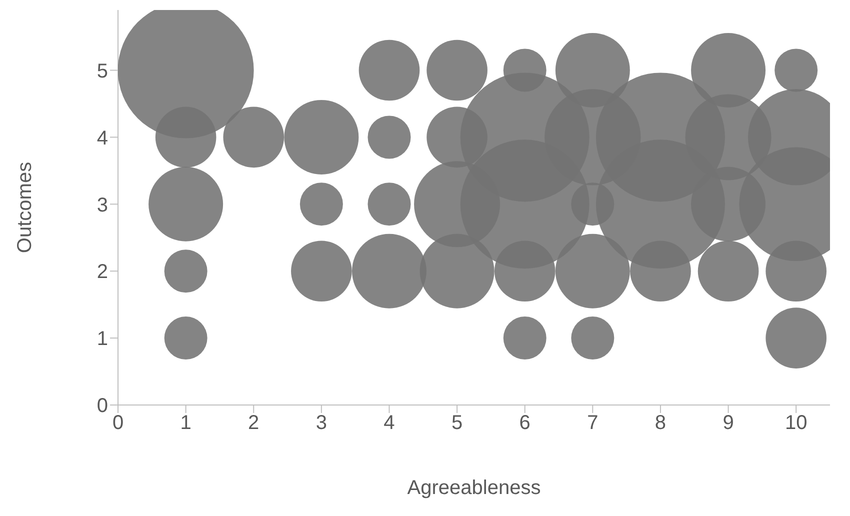 The width and height of the screenshot is (850, 516). Describe the element at coordinates (102, 339) in the screenshot. I see `y-tick-label: 1` at that location.